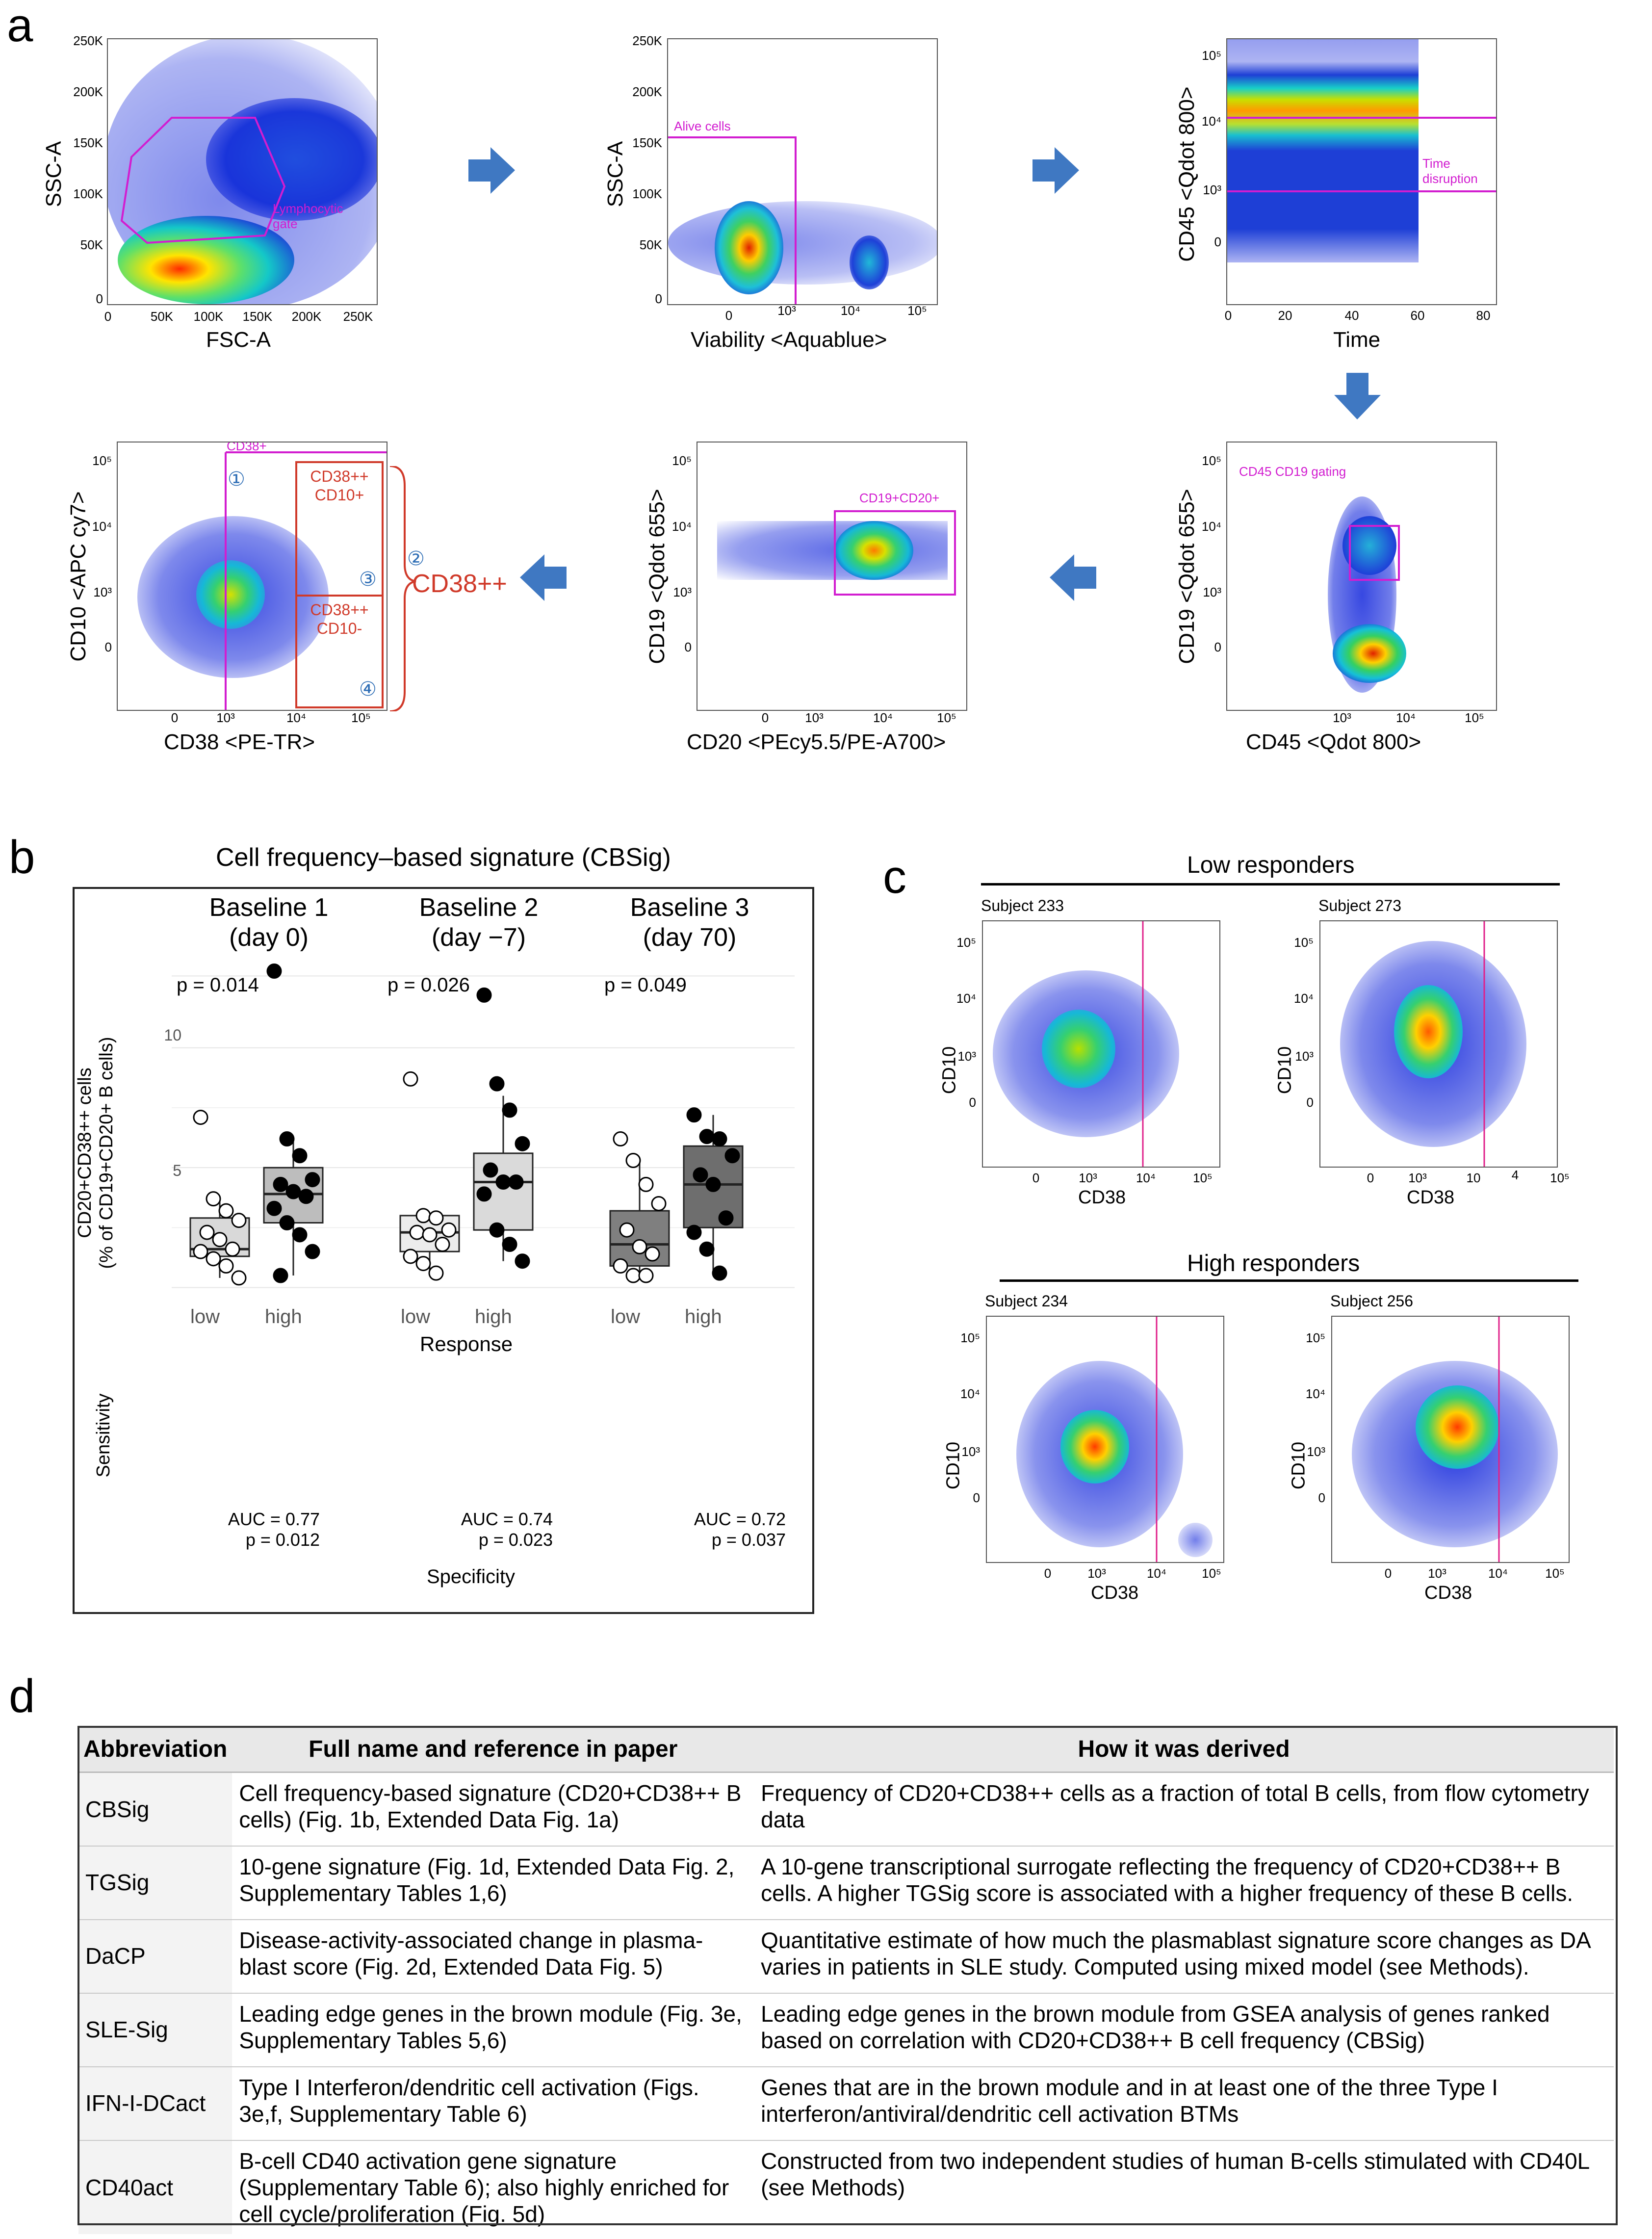 This screenshot has width=1652, height=2239. What do you see at coordinates (491, 171) in the screenshot?
I see `arrow-right-icon` at bounding box center [491, 171].